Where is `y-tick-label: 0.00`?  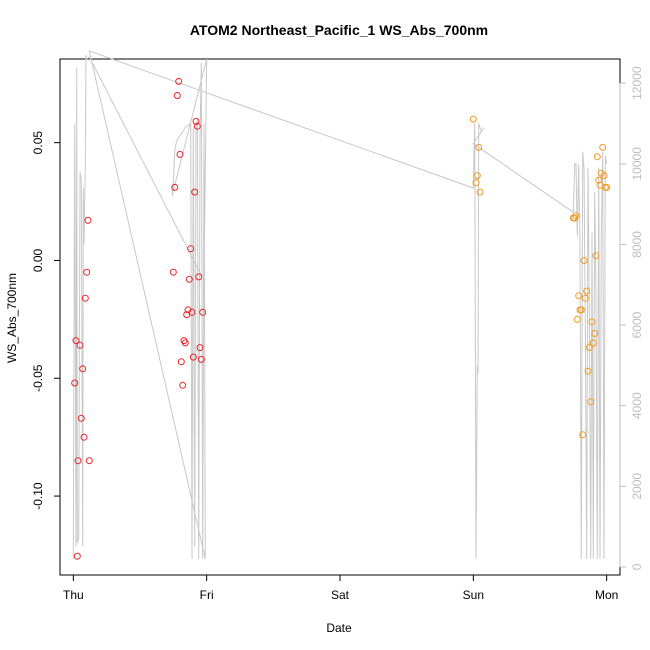 y-tick-label: 0.00 is located at coordinates (38, 260).